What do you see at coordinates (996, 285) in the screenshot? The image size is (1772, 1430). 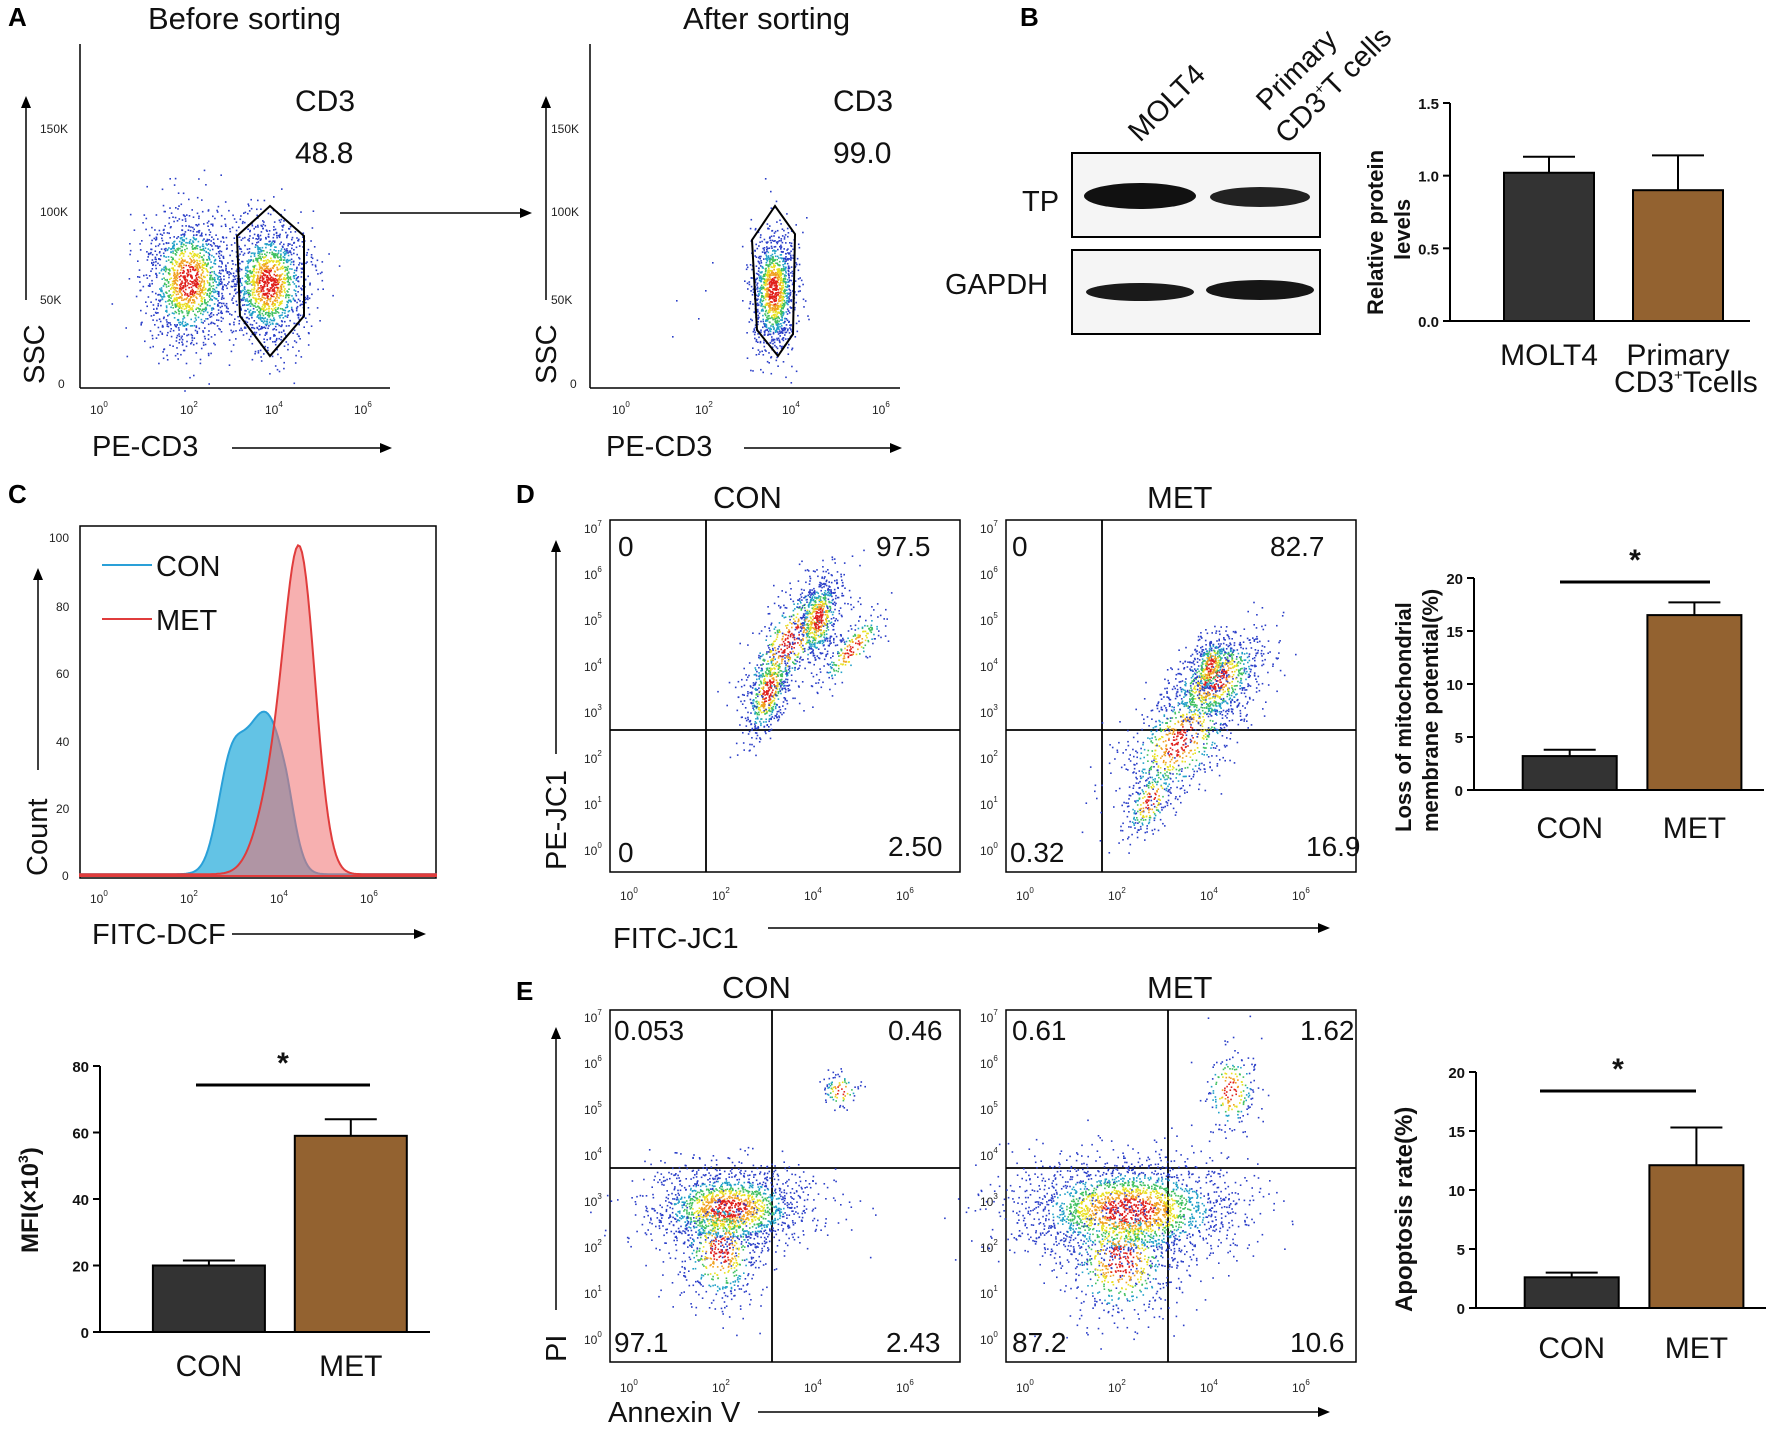 I see `blot-row-gapdh: GAPDH` at bounding box center [996, 285].